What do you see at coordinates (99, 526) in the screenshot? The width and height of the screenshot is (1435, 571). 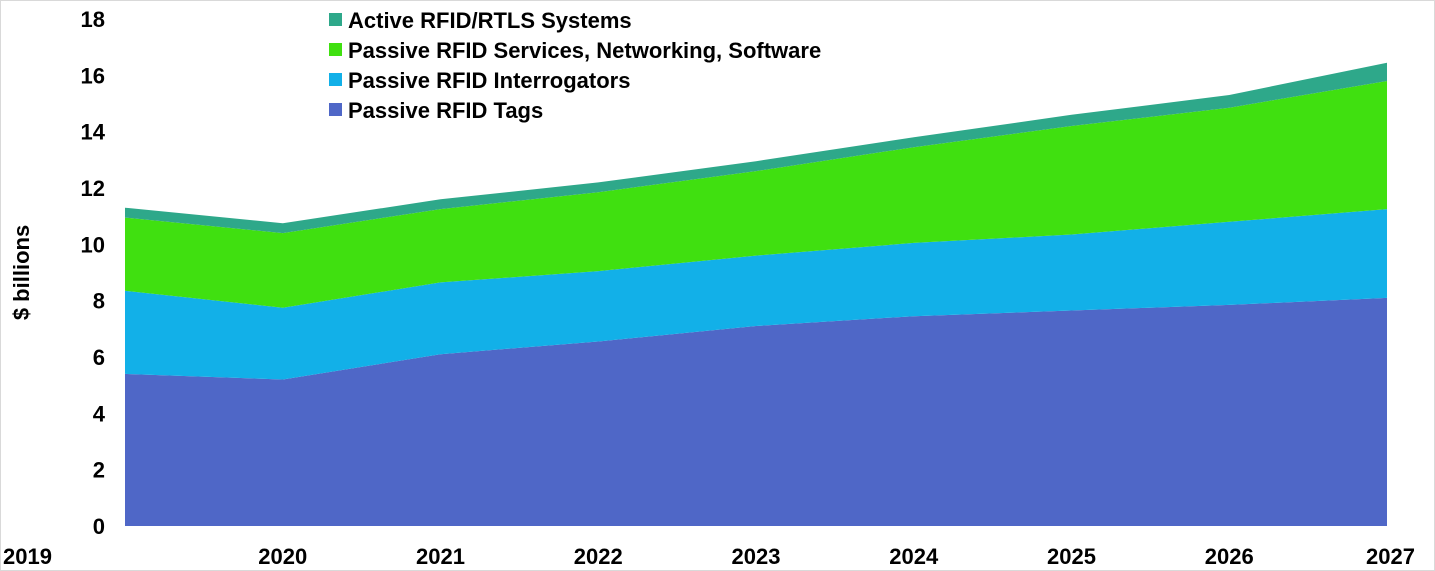 I see `y-tick-label: 0` at bounding box center [99, 526].